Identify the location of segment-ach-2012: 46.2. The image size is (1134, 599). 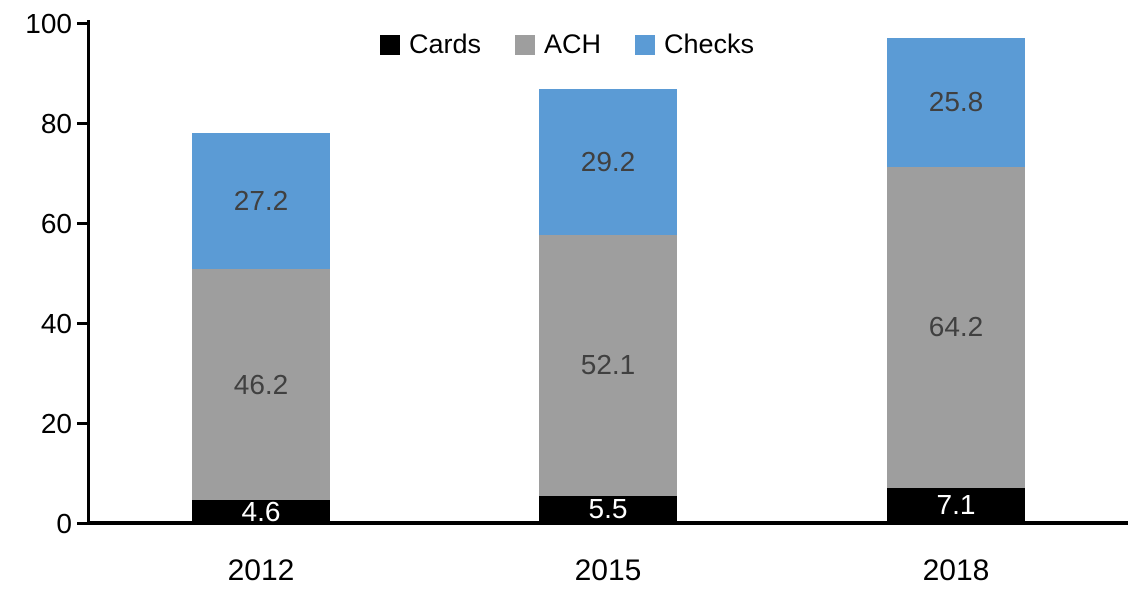
(261, 384).